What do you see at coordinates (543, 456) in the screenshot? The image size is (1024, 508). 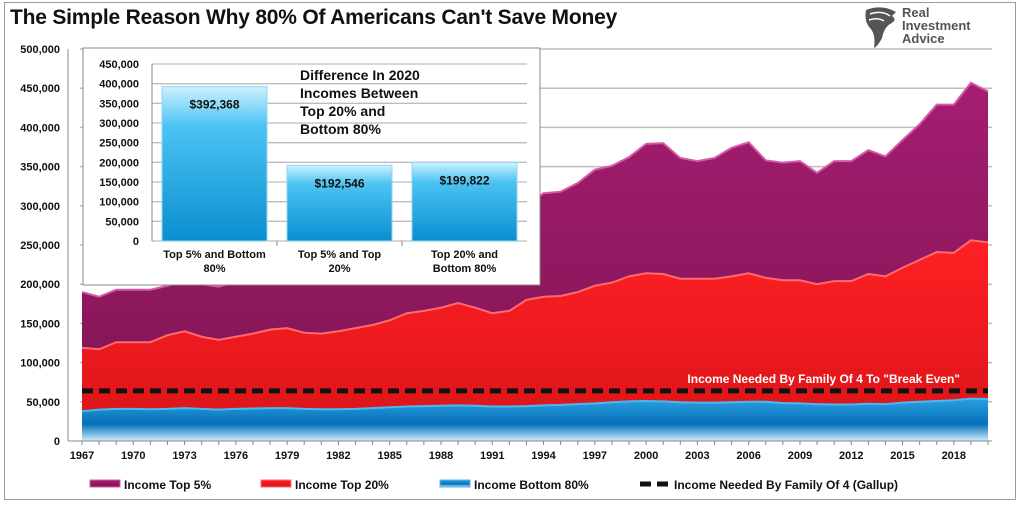 I see `x-tick-label: 1994` at bounding box center [543, 456].